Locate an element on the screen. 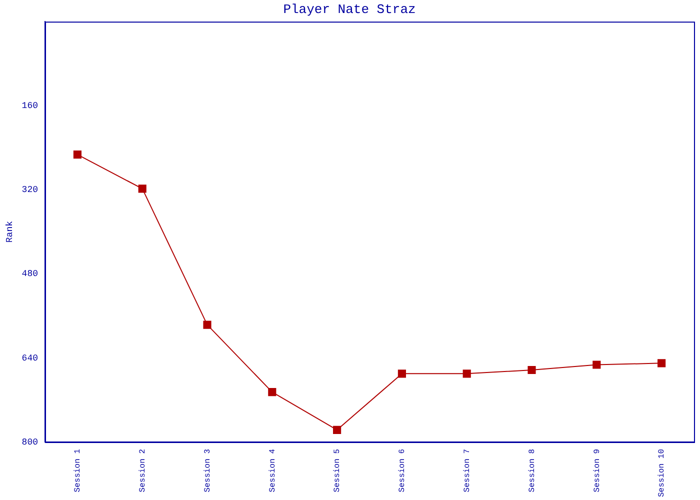 This screenshot has width=700, height=500. y-tick-label: 480 is located at coordinates (30, 274).